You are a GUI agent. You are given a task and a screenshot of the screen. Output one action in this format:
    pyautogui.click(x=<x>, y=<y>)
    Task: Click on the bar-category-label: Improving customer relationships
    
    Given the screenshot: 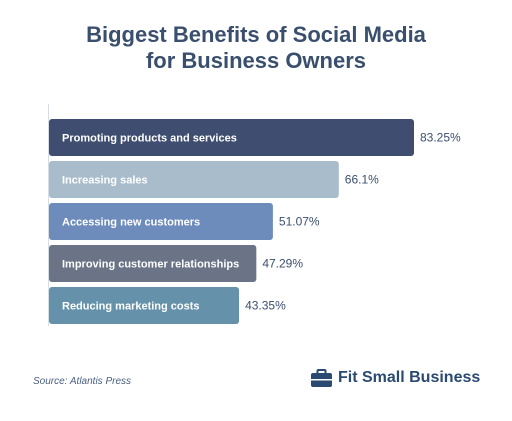 What is the action you would take?
    pyautogui.click(x=150, y=265)
    